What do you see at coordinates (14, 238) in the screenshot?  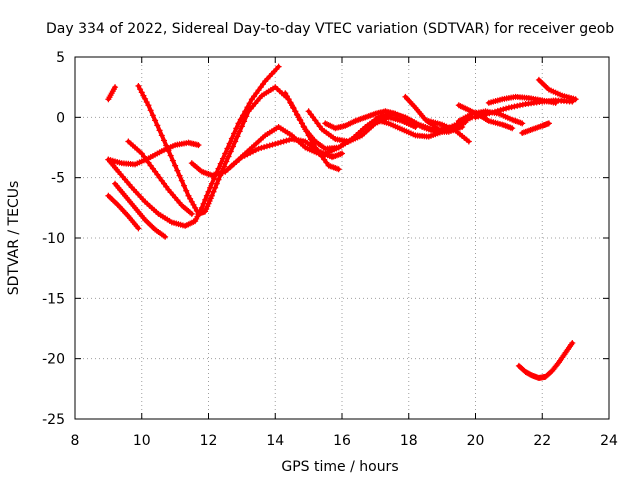 I see `y-axis-label: SDTVAR / TECUs` at bounding box center [14, 238].